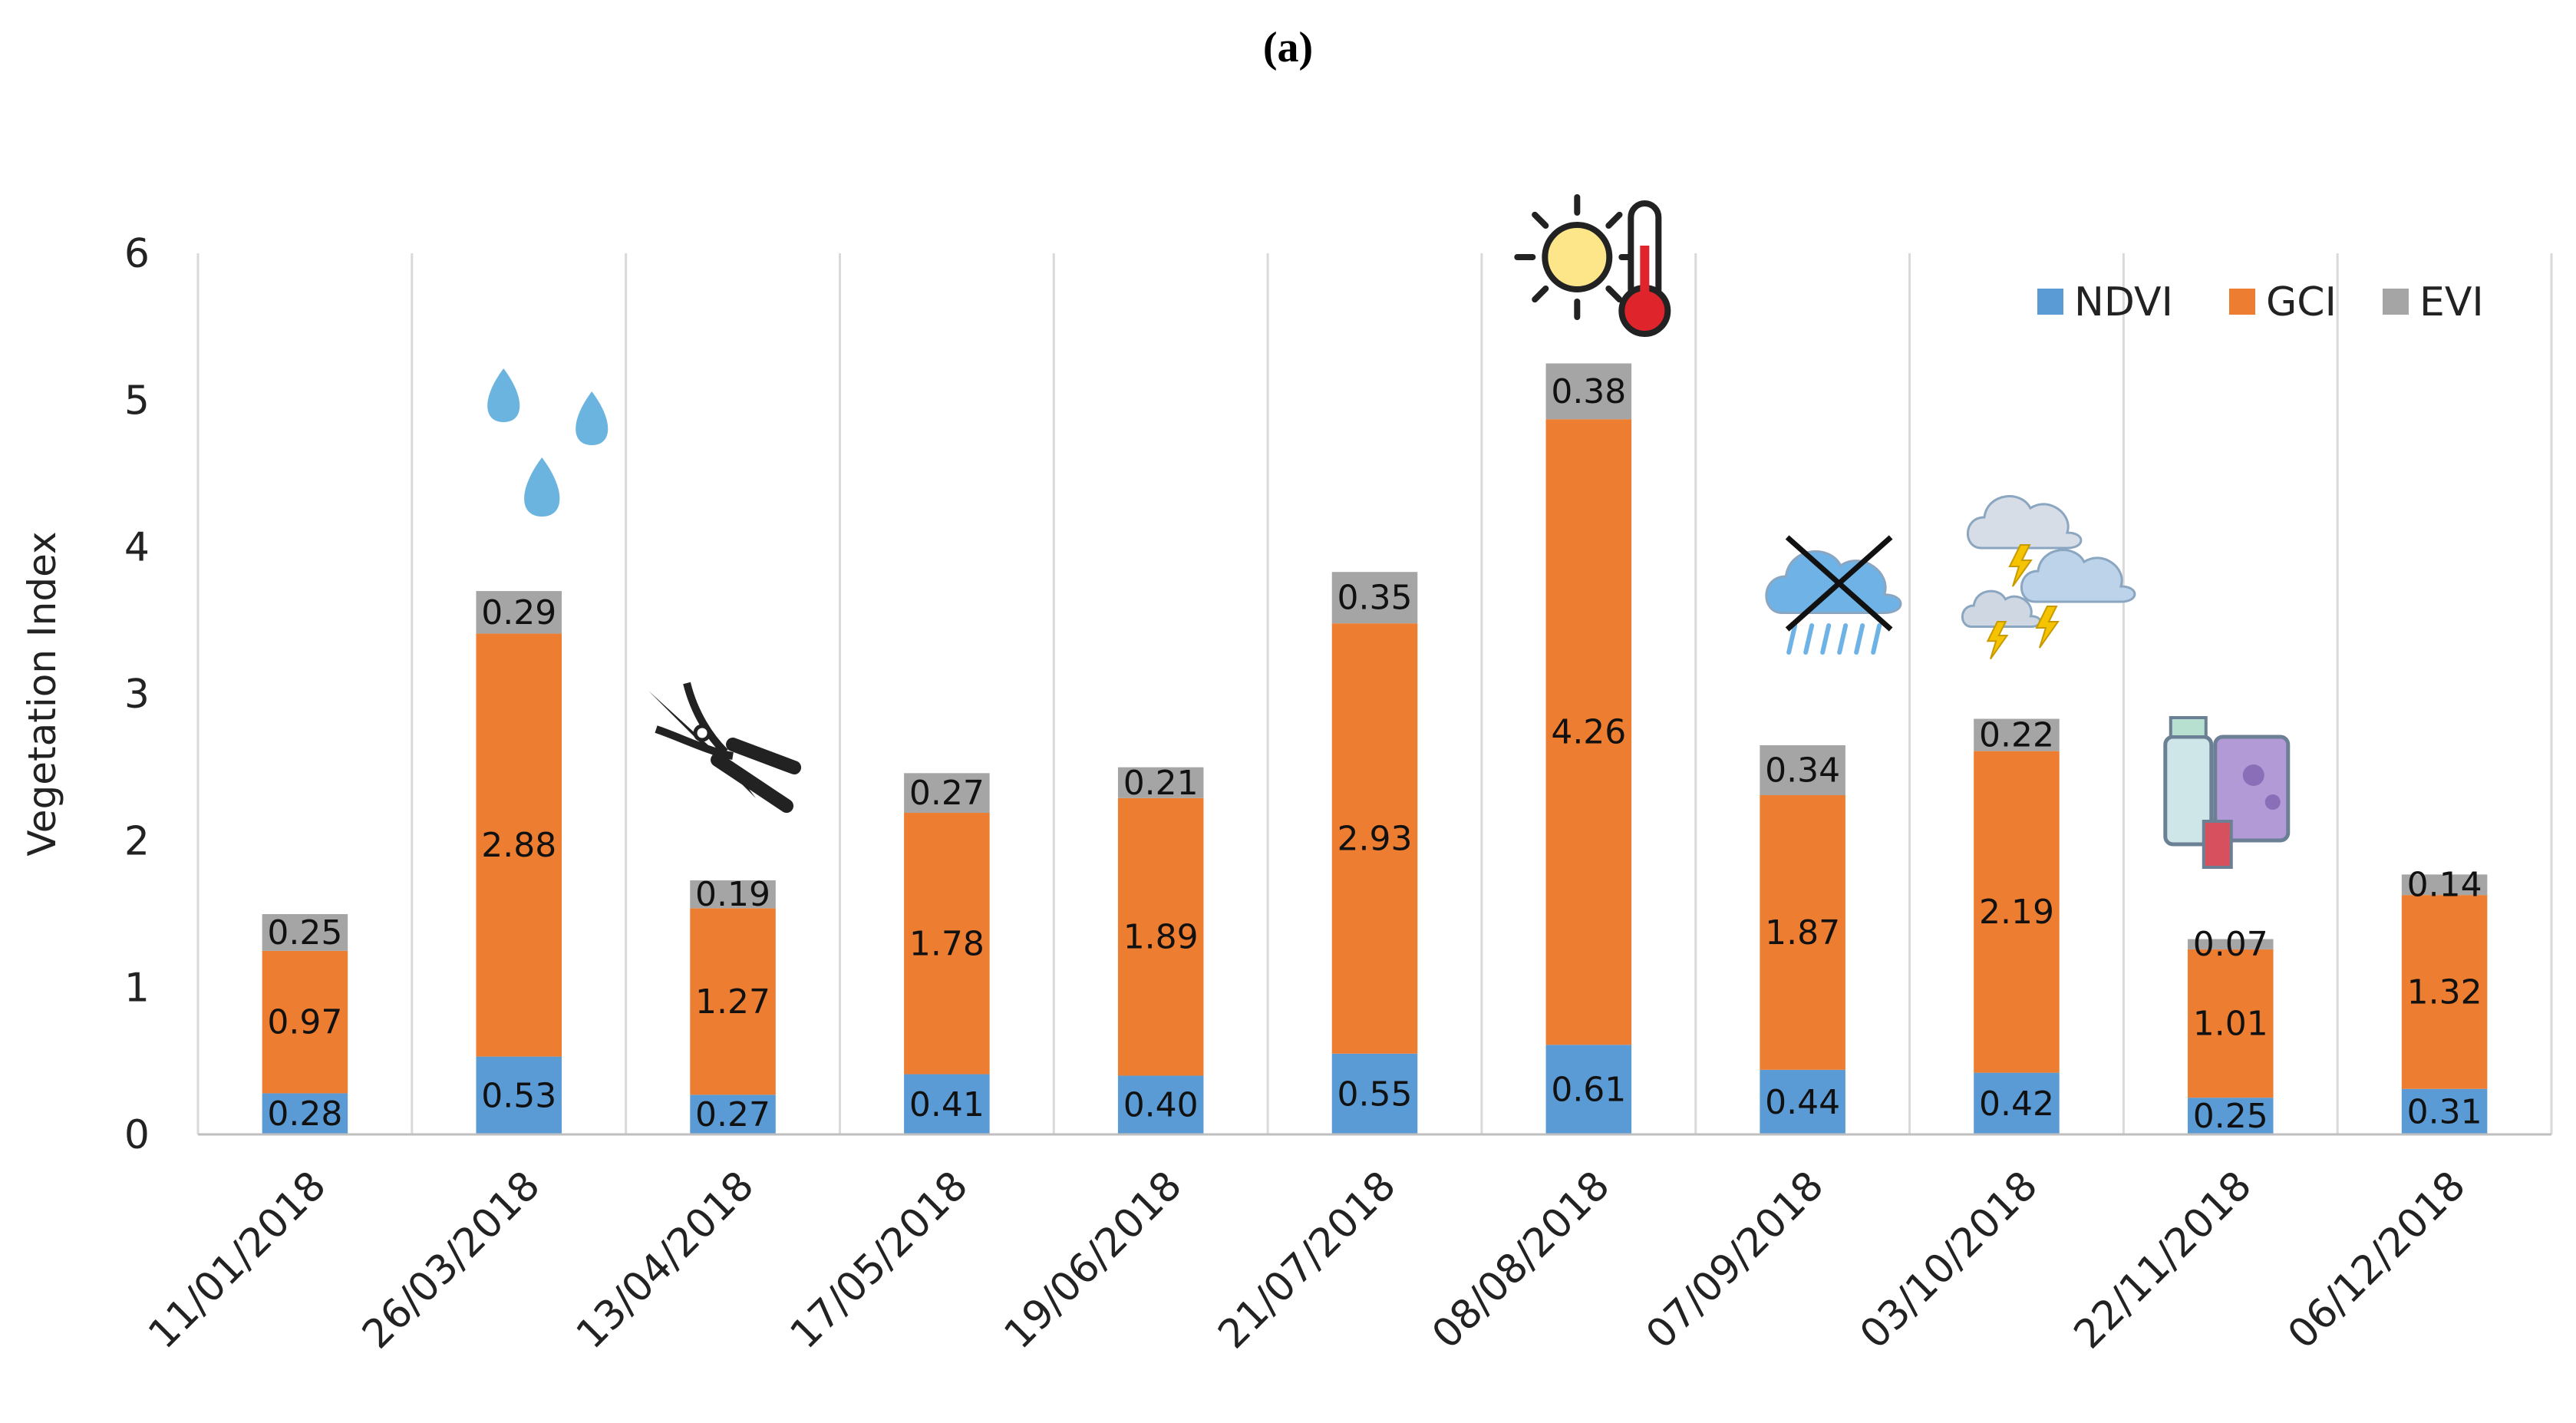  I want to click on data-label-ndvi: 0.41, so click(947, 1104).